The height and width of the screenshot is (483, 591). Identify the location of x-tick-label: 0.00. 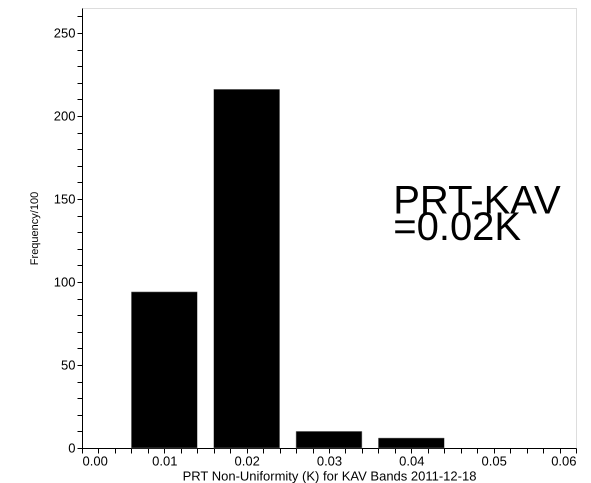
(95, 461).